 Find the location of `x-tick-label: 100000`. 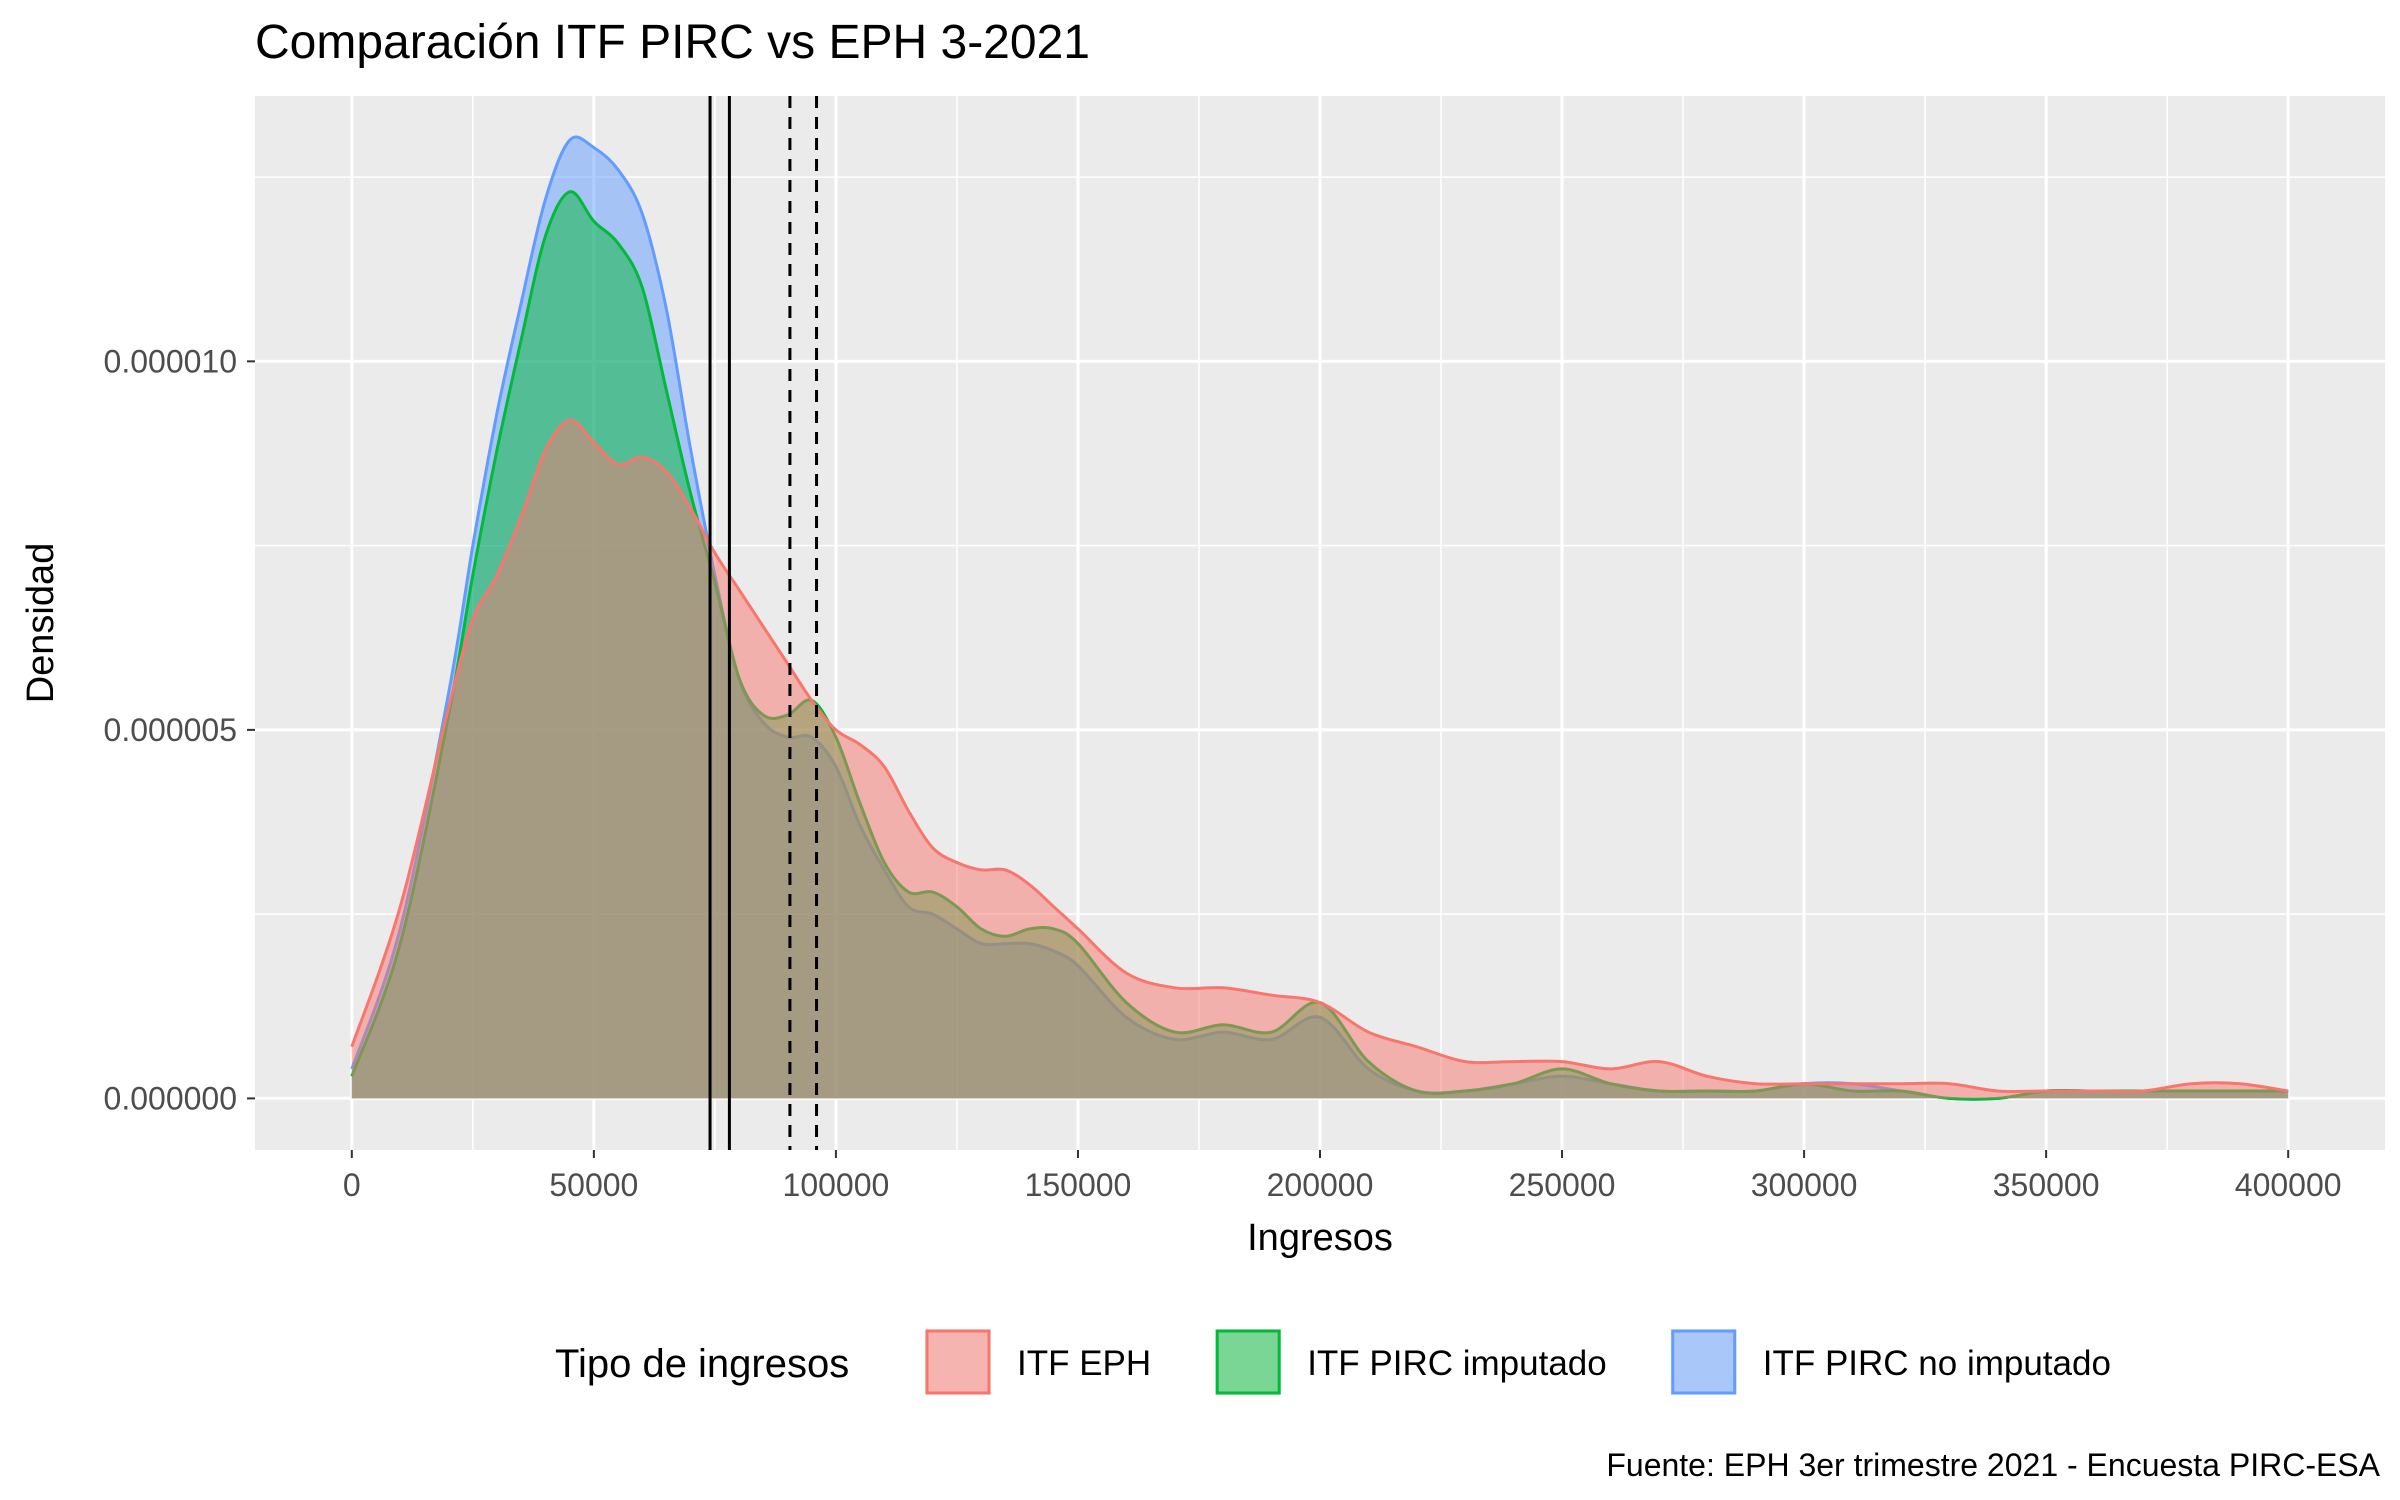

x-tick-label: 100000 is located at coordinates (836, 1185).